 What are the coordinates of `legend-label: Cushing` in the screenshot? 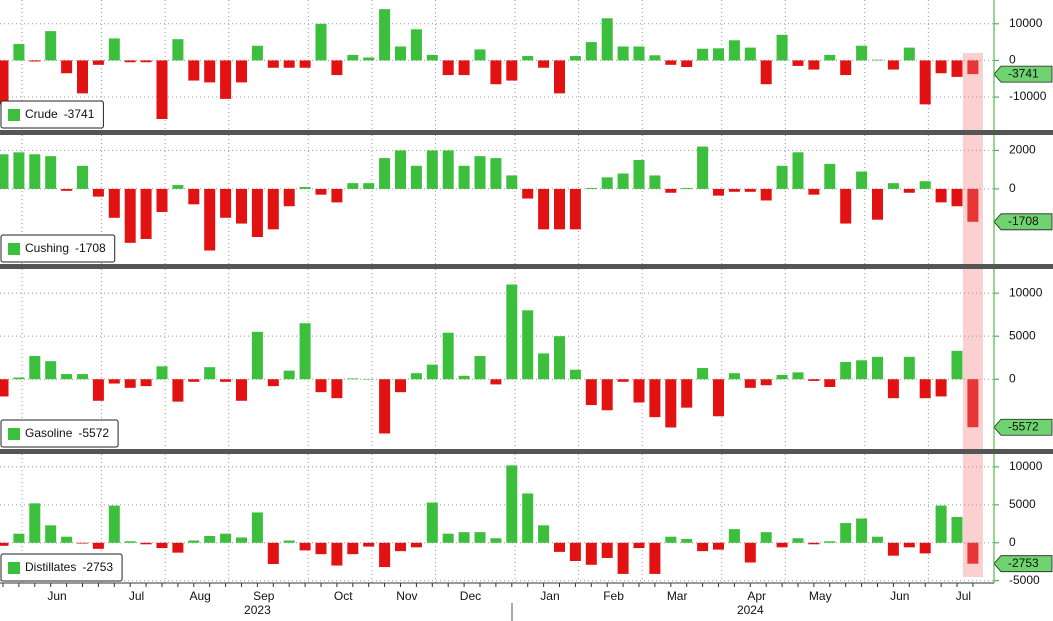 It's located at (47, 248).